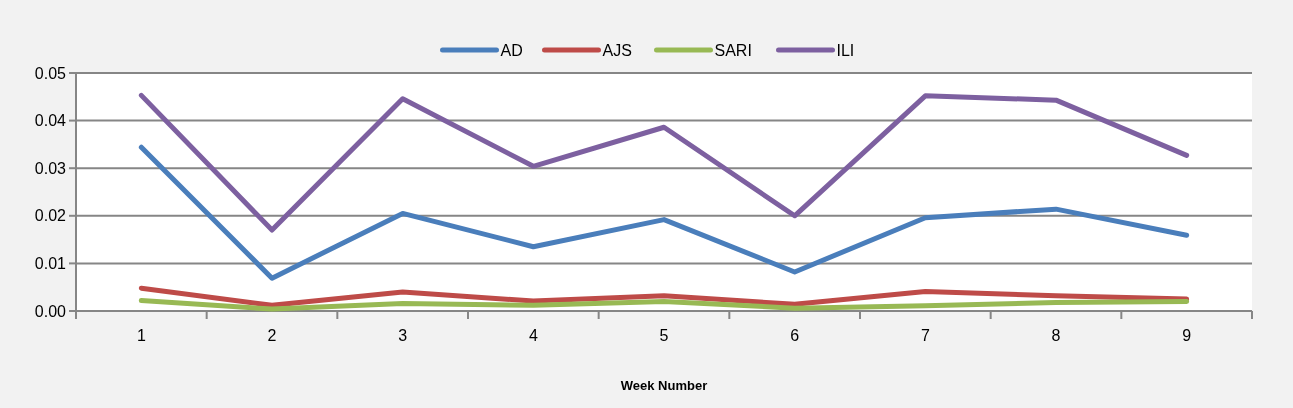  What do you see at coordinates (50, 121) in the screenshot?
I see `y-tick-label: 0.04` at bounding box center [50, 121].